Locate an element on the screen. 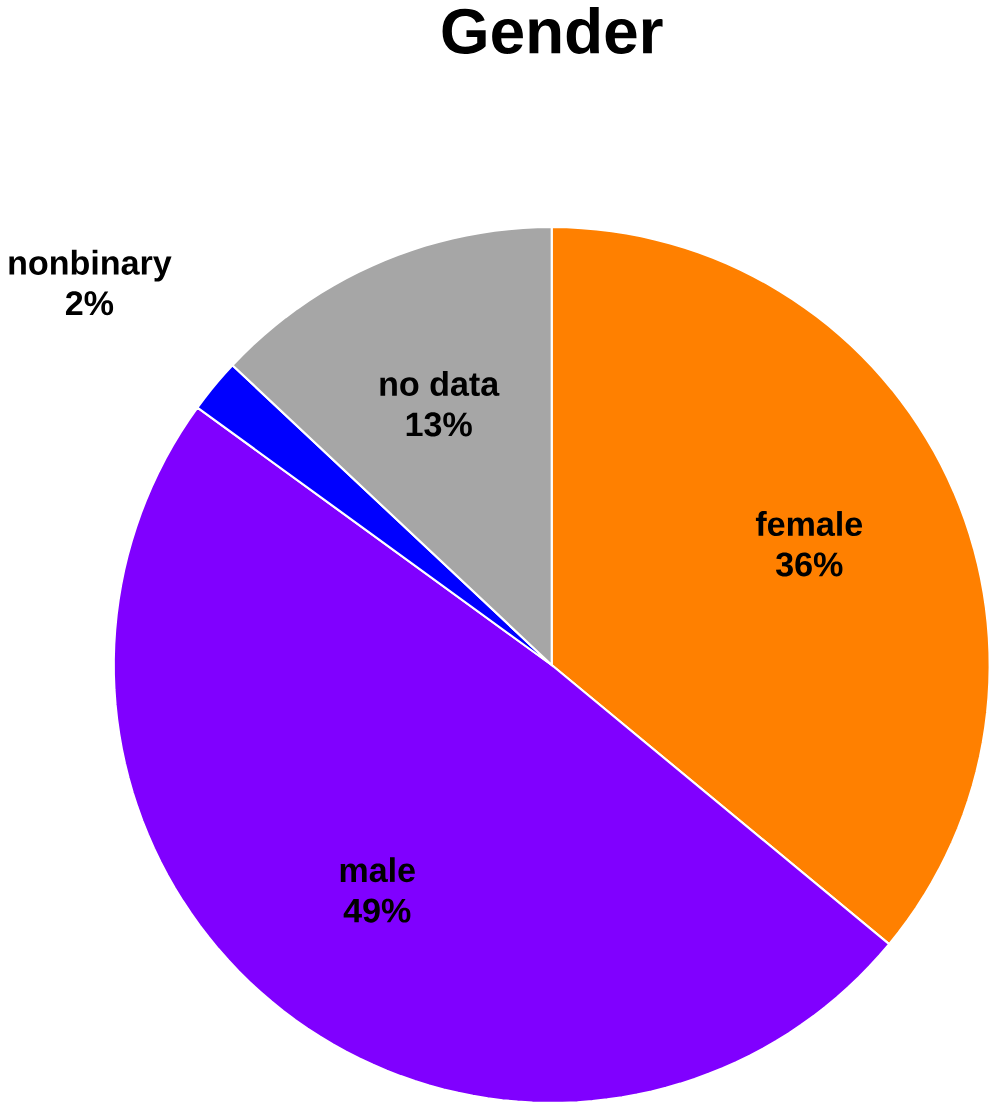 This screenshot has height=1104, width=991. data-label: 36% is located at coordinates (809, 564).